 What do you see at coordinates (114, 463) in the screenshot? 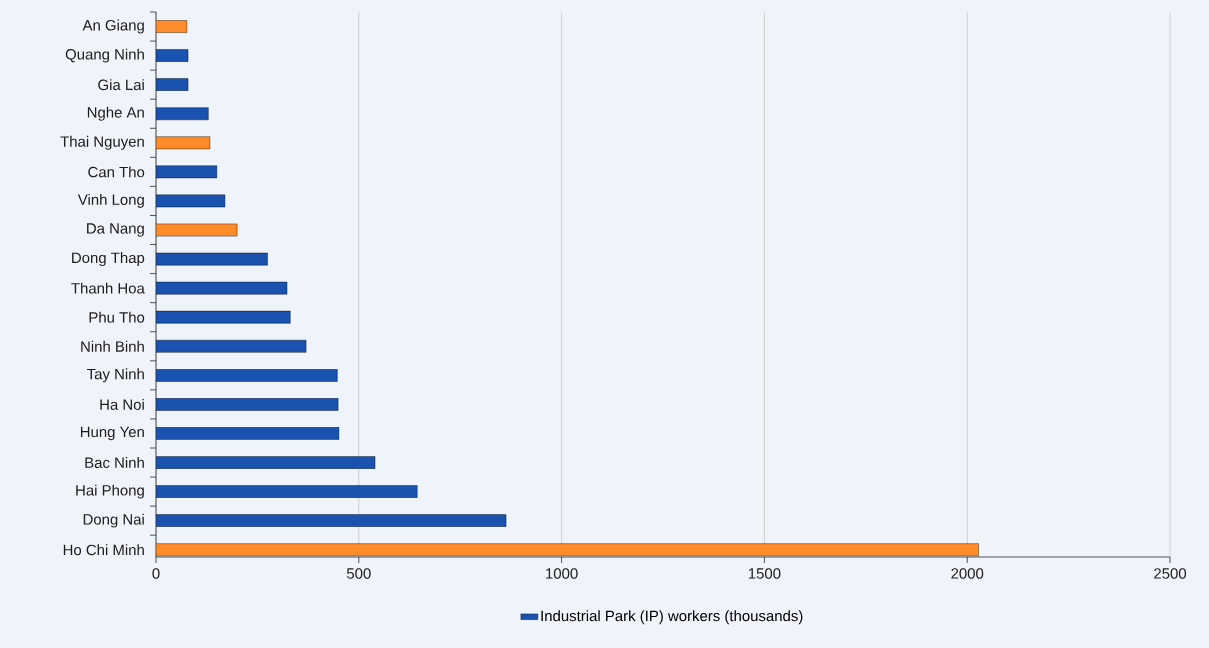
I see `y-tick-label: Bac Ninh` at bounding box center [114, 463].